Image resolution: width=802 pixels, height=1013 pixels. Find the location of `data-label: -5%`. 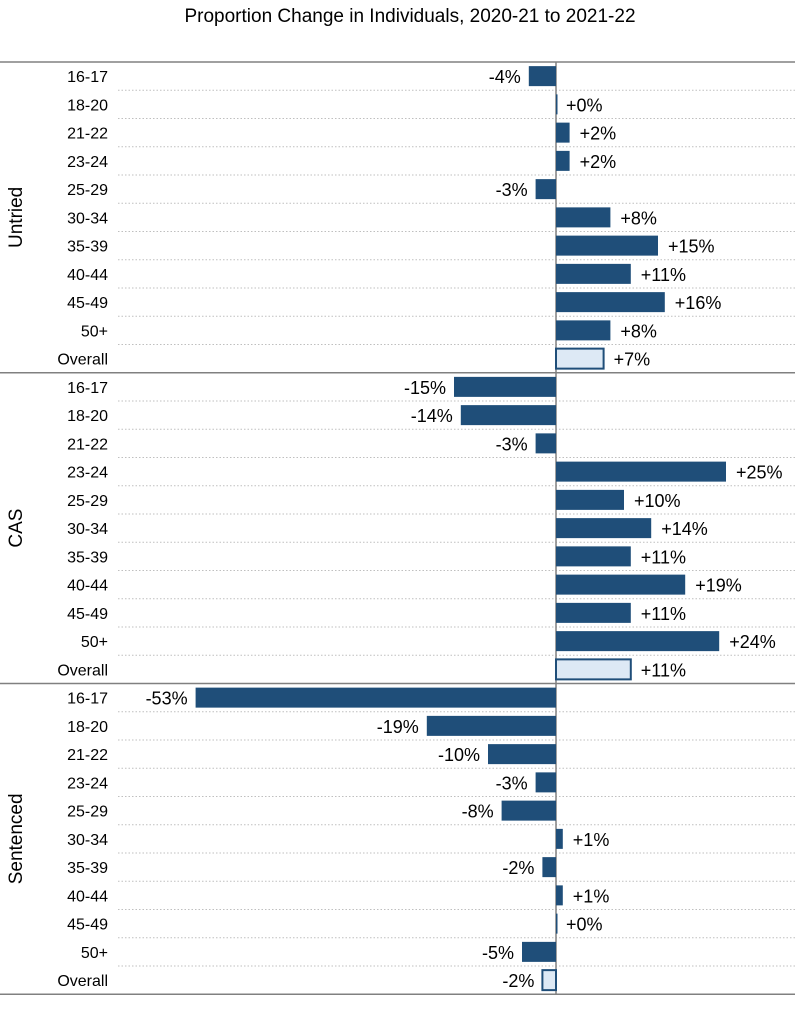

data-label: -5% is located at coordinates (498, 953).